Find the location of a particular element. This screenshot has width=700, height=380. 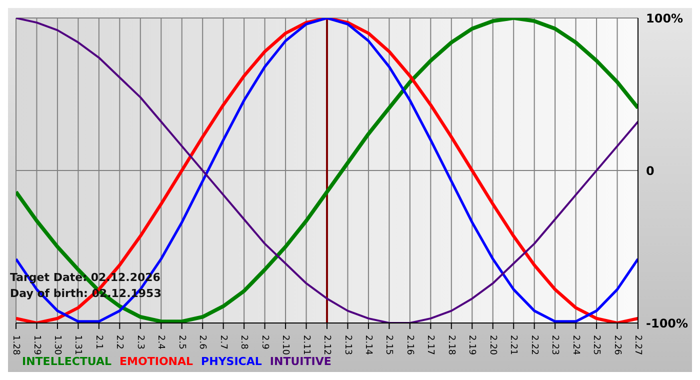

x-tick-label: 2.13 is located at coordinates (347, 345).